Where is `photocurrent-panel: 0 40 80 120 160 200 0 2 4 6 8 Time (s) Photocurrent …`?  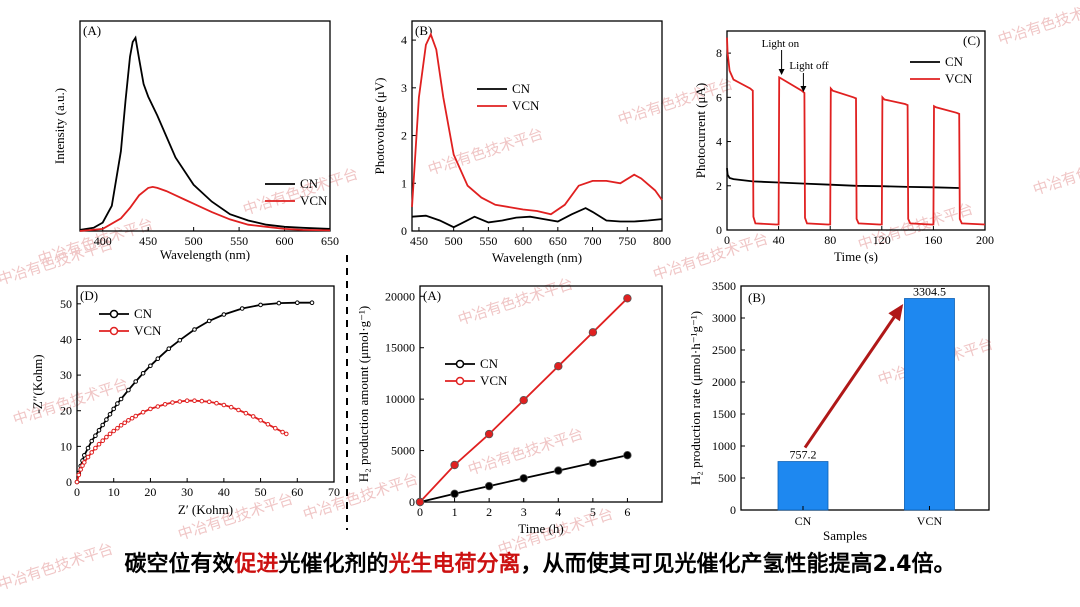 photocurrent-panel: 0 40 80 120 160 200 0 2 4 6 8 Time (s) Photocurrent … is located at coordinates (843, 147).